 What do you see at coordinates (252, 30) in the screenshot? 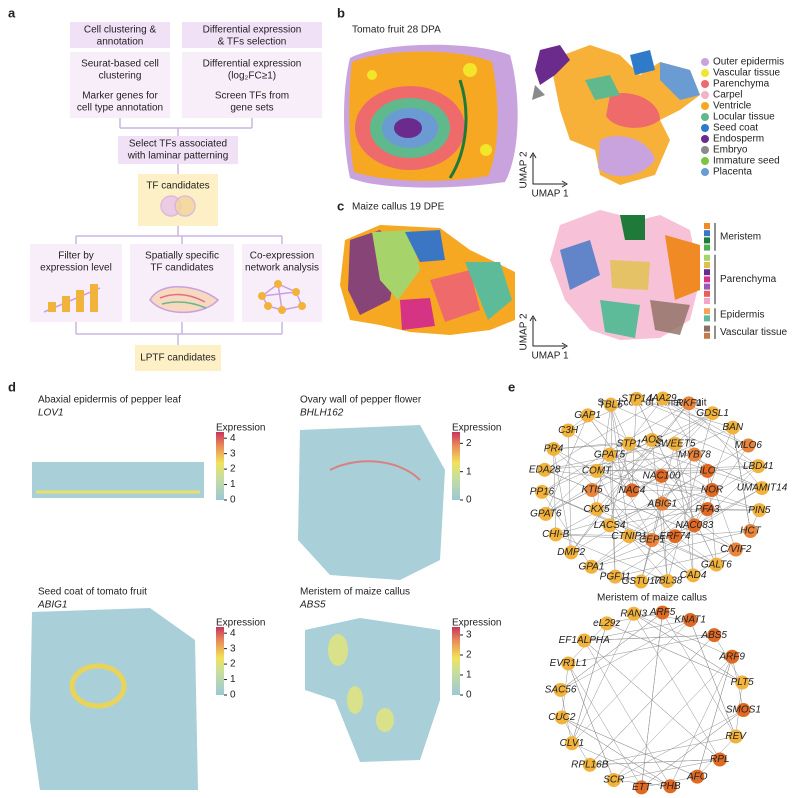
I see `box-heading: Differential expression` at bounding box center [252, 30].